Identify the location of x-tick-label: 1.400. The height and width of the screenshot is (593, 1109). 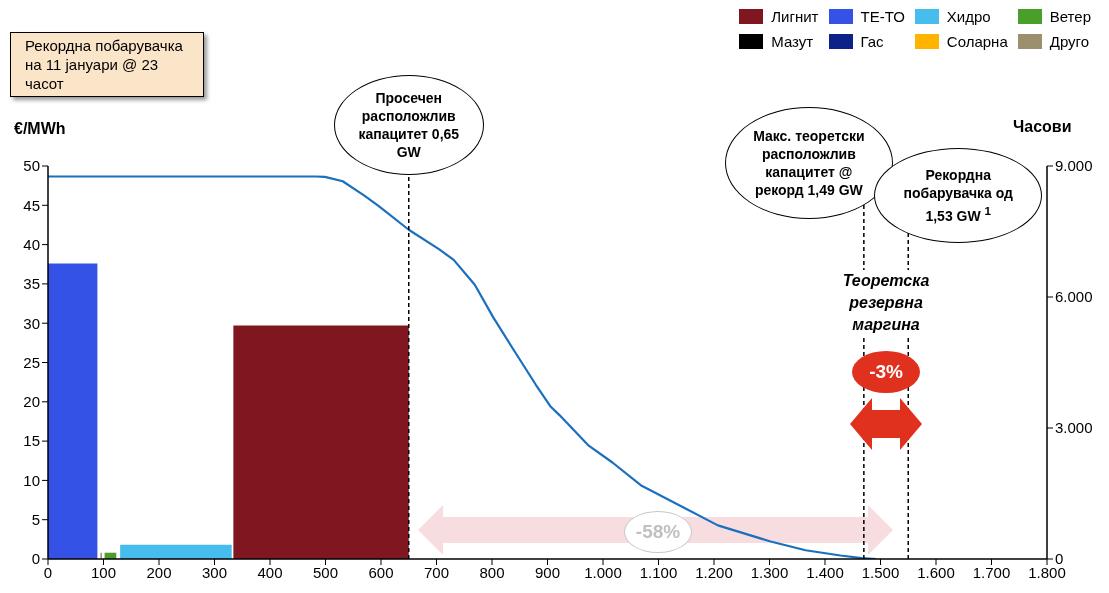
(825, 572).